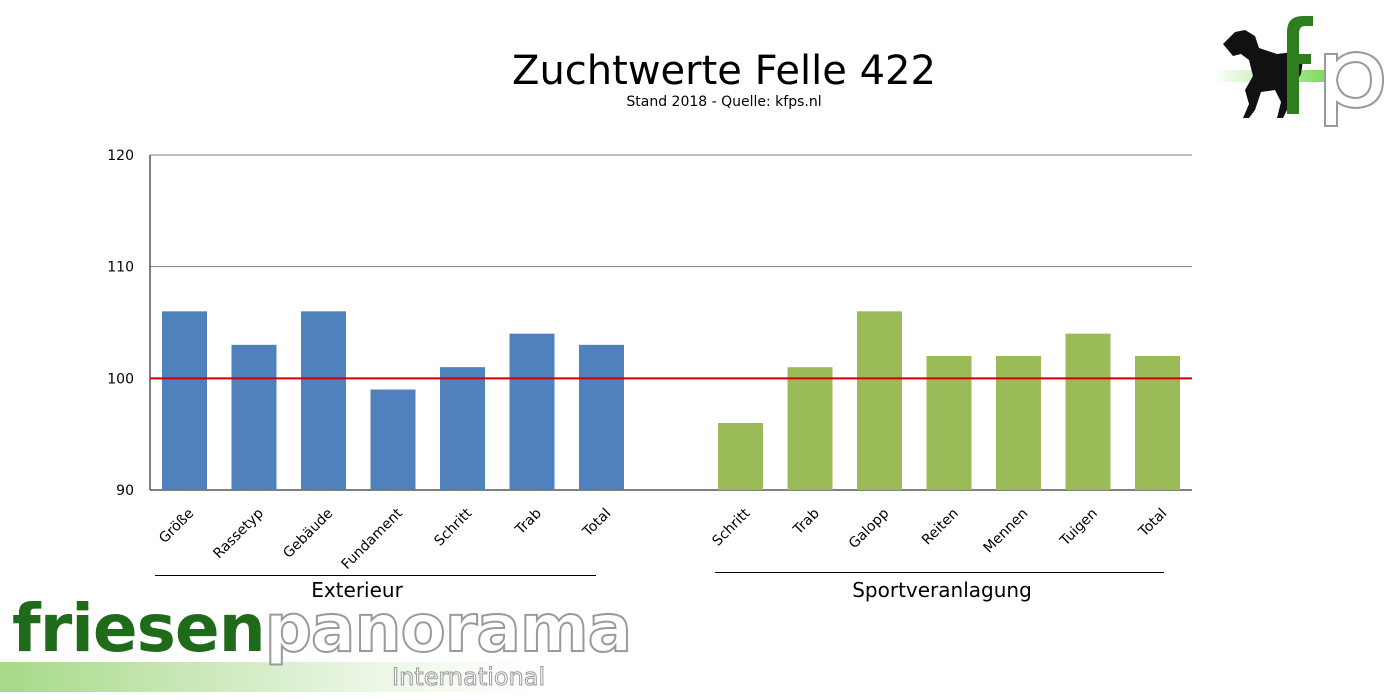  I want to click on x-tick-label: Fundament, so click(373, 539).